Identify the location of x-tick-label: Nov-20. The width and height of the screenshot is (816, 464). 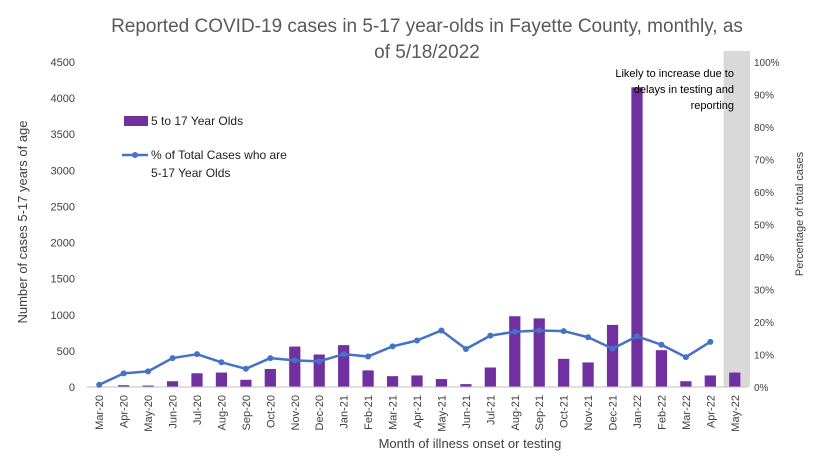
(296, 412).